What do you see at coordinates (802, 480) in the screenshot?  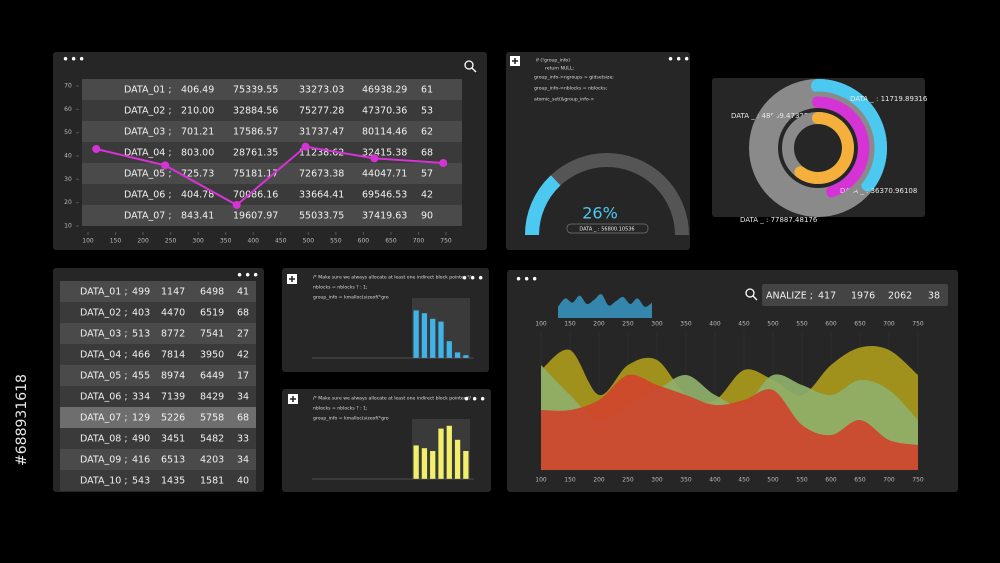 I see `x-tick-label: 550` at bounding box center [802, 480].